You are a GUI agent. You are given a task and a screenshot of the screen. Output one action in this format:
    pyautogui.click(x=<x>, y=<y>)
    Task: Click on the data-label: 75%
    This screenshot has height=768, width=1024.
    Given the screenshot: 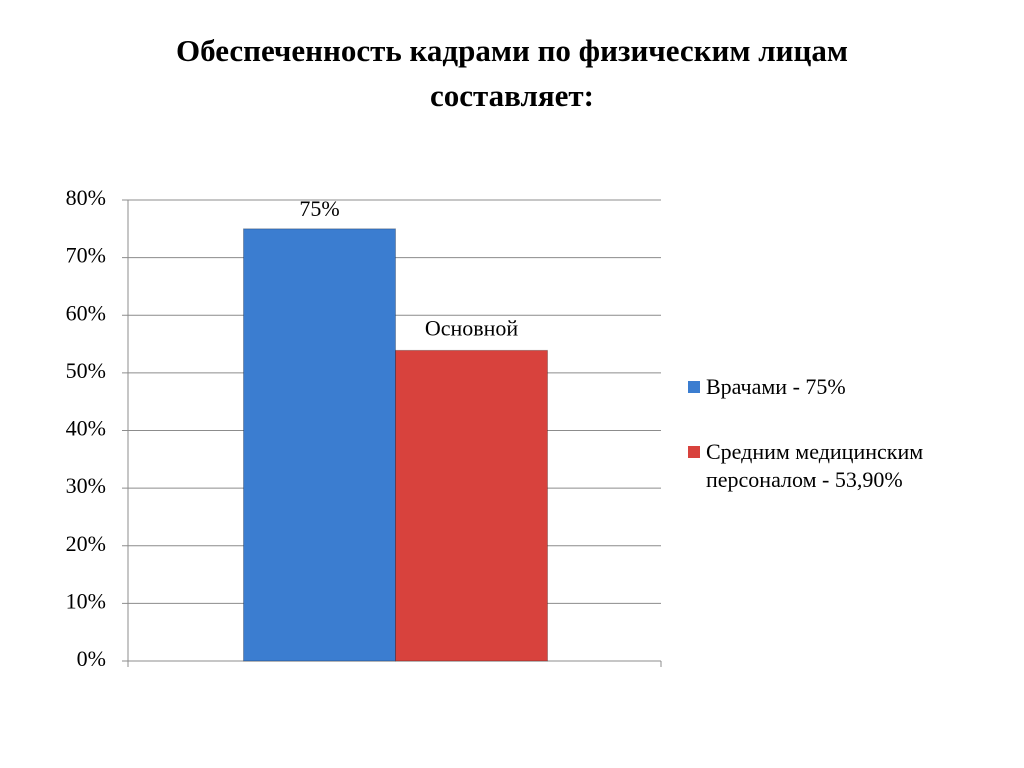 What is the action you would take?
    pyautogui.click(x=319, y=208)
    